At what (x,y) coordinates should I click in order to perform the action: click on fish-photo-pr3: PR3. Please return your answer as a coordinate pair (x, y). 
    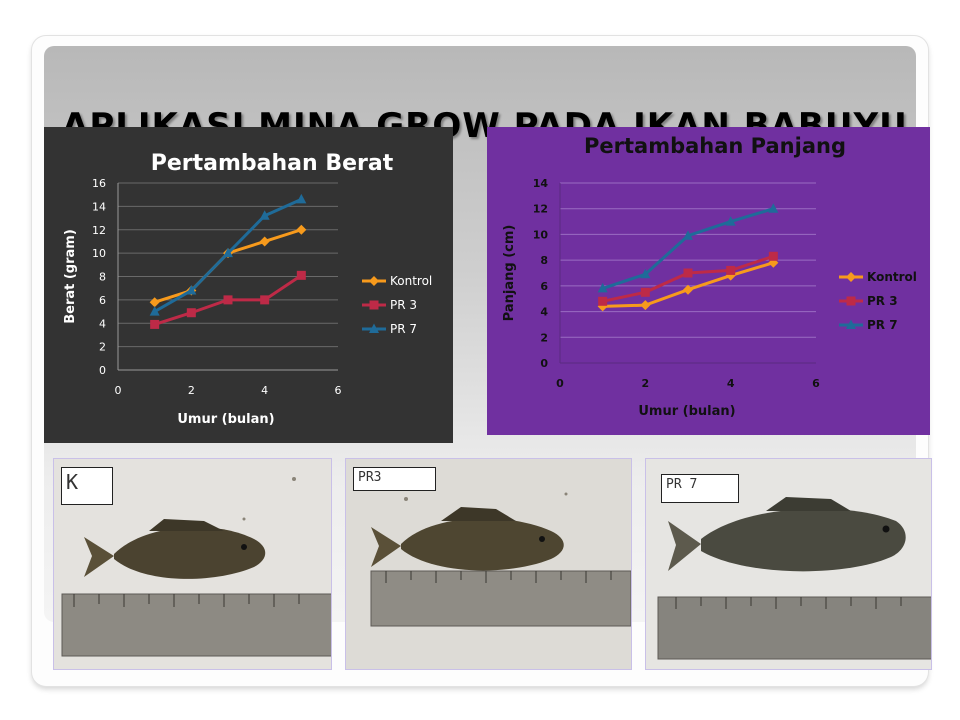
    Looking at the image, I should click on (488, 564).